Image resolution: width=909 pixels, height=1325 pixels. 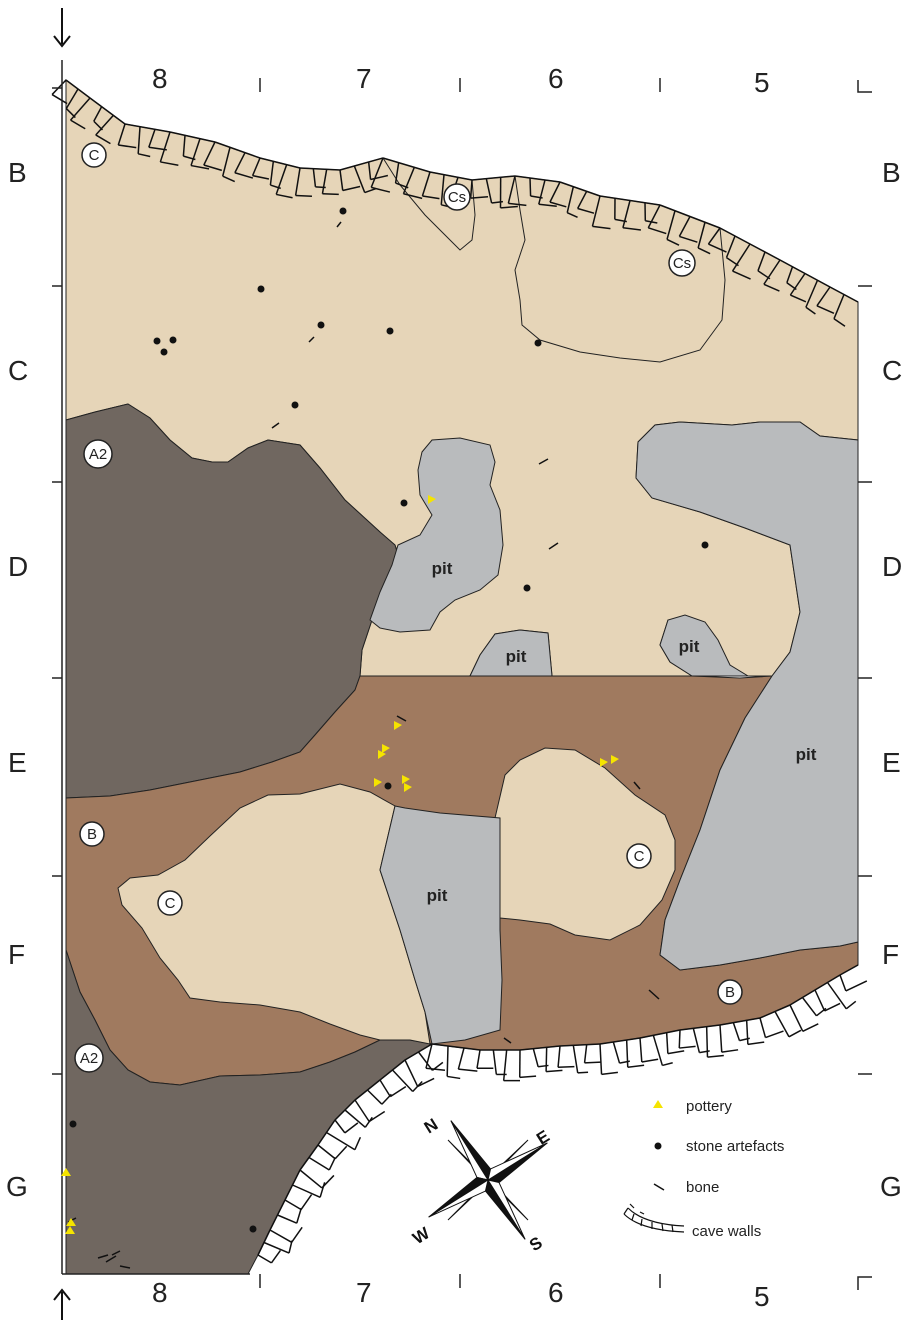 I want to click on row-label-left-b: B, so click(x=17, y=172).